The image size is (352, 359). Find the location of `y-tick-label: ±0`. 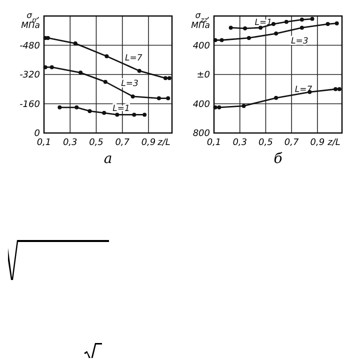

y-tick-label: ±0 is located at coordinates (203, 75).